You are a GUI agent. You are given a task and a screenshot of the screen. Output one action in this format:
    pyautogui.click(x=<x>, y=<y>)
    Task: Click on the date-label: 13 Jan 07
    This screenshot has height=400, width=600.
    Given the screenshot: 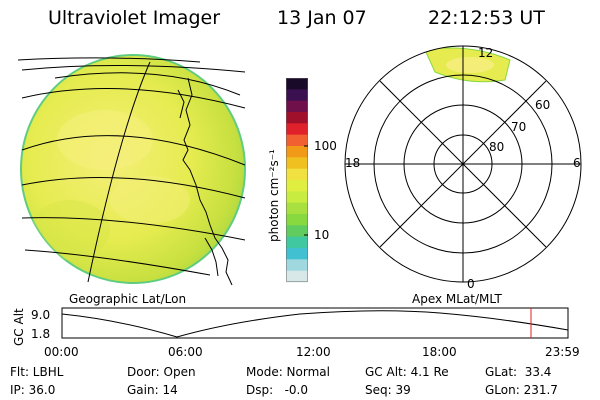 What is the action you would take?
    pyautogui.click(x=322, y=18)
    